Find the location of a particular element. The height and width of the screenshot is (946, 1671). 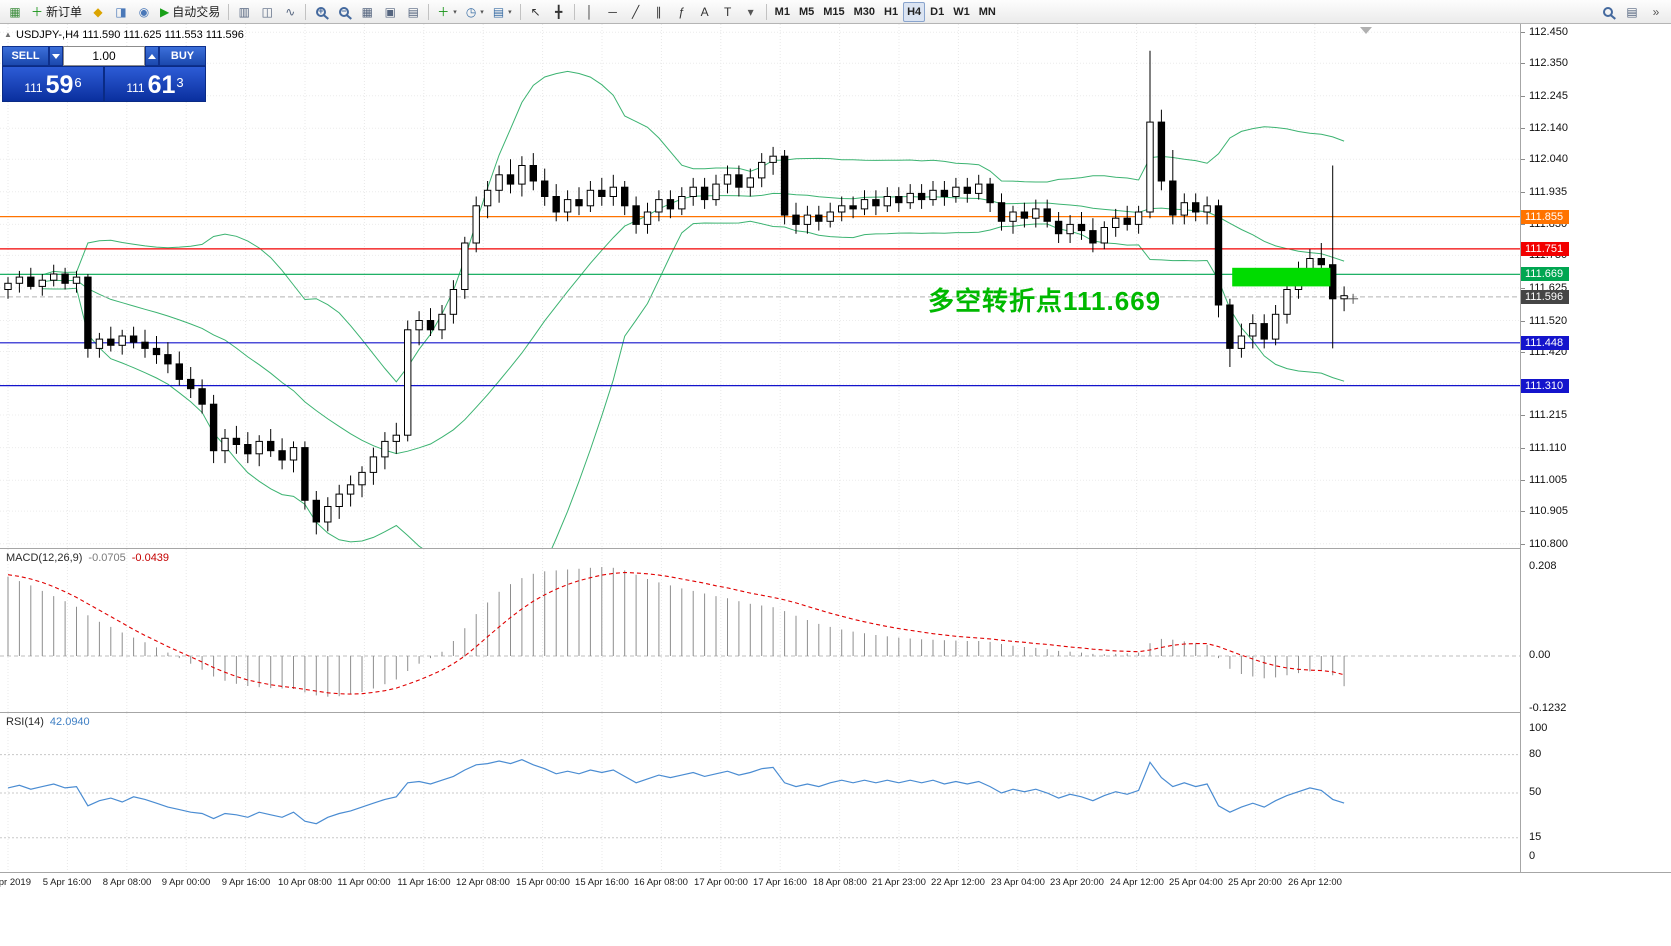

arrange-windows-button-icon: ▤ is located at coordinates (413, 11).